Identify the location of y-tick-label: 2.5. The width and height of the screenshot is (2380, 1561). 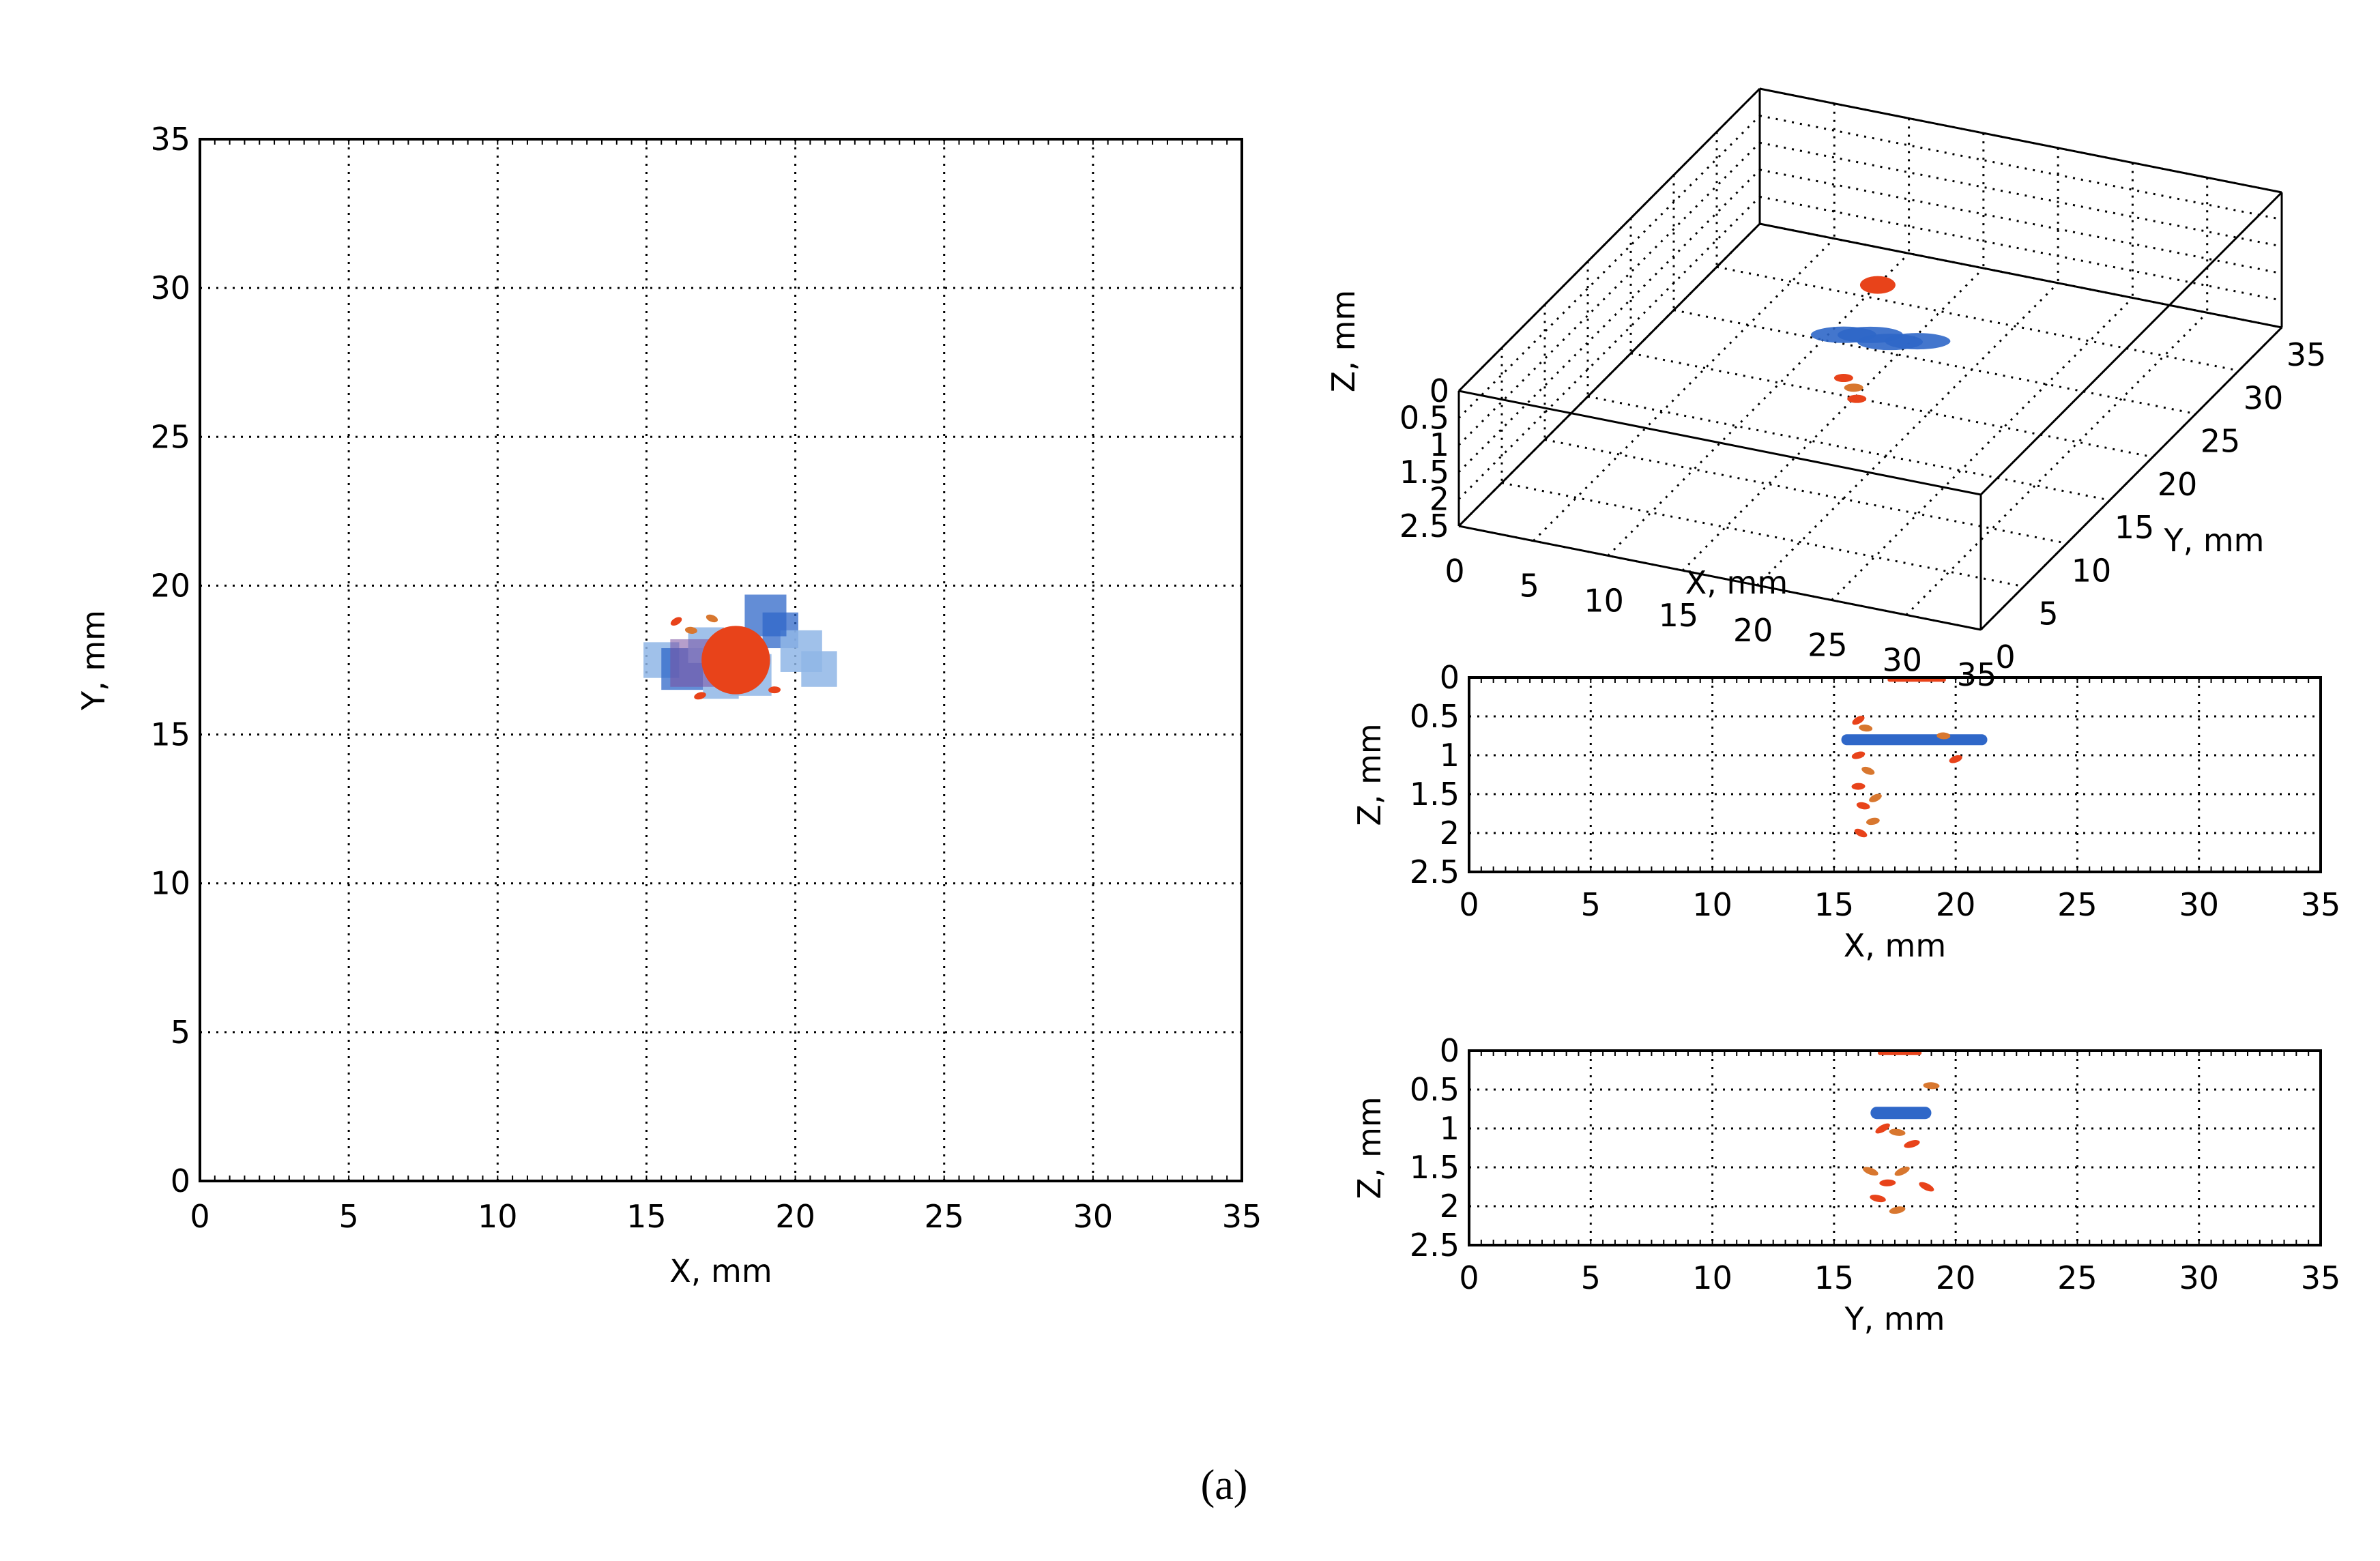
(1435, 1245).